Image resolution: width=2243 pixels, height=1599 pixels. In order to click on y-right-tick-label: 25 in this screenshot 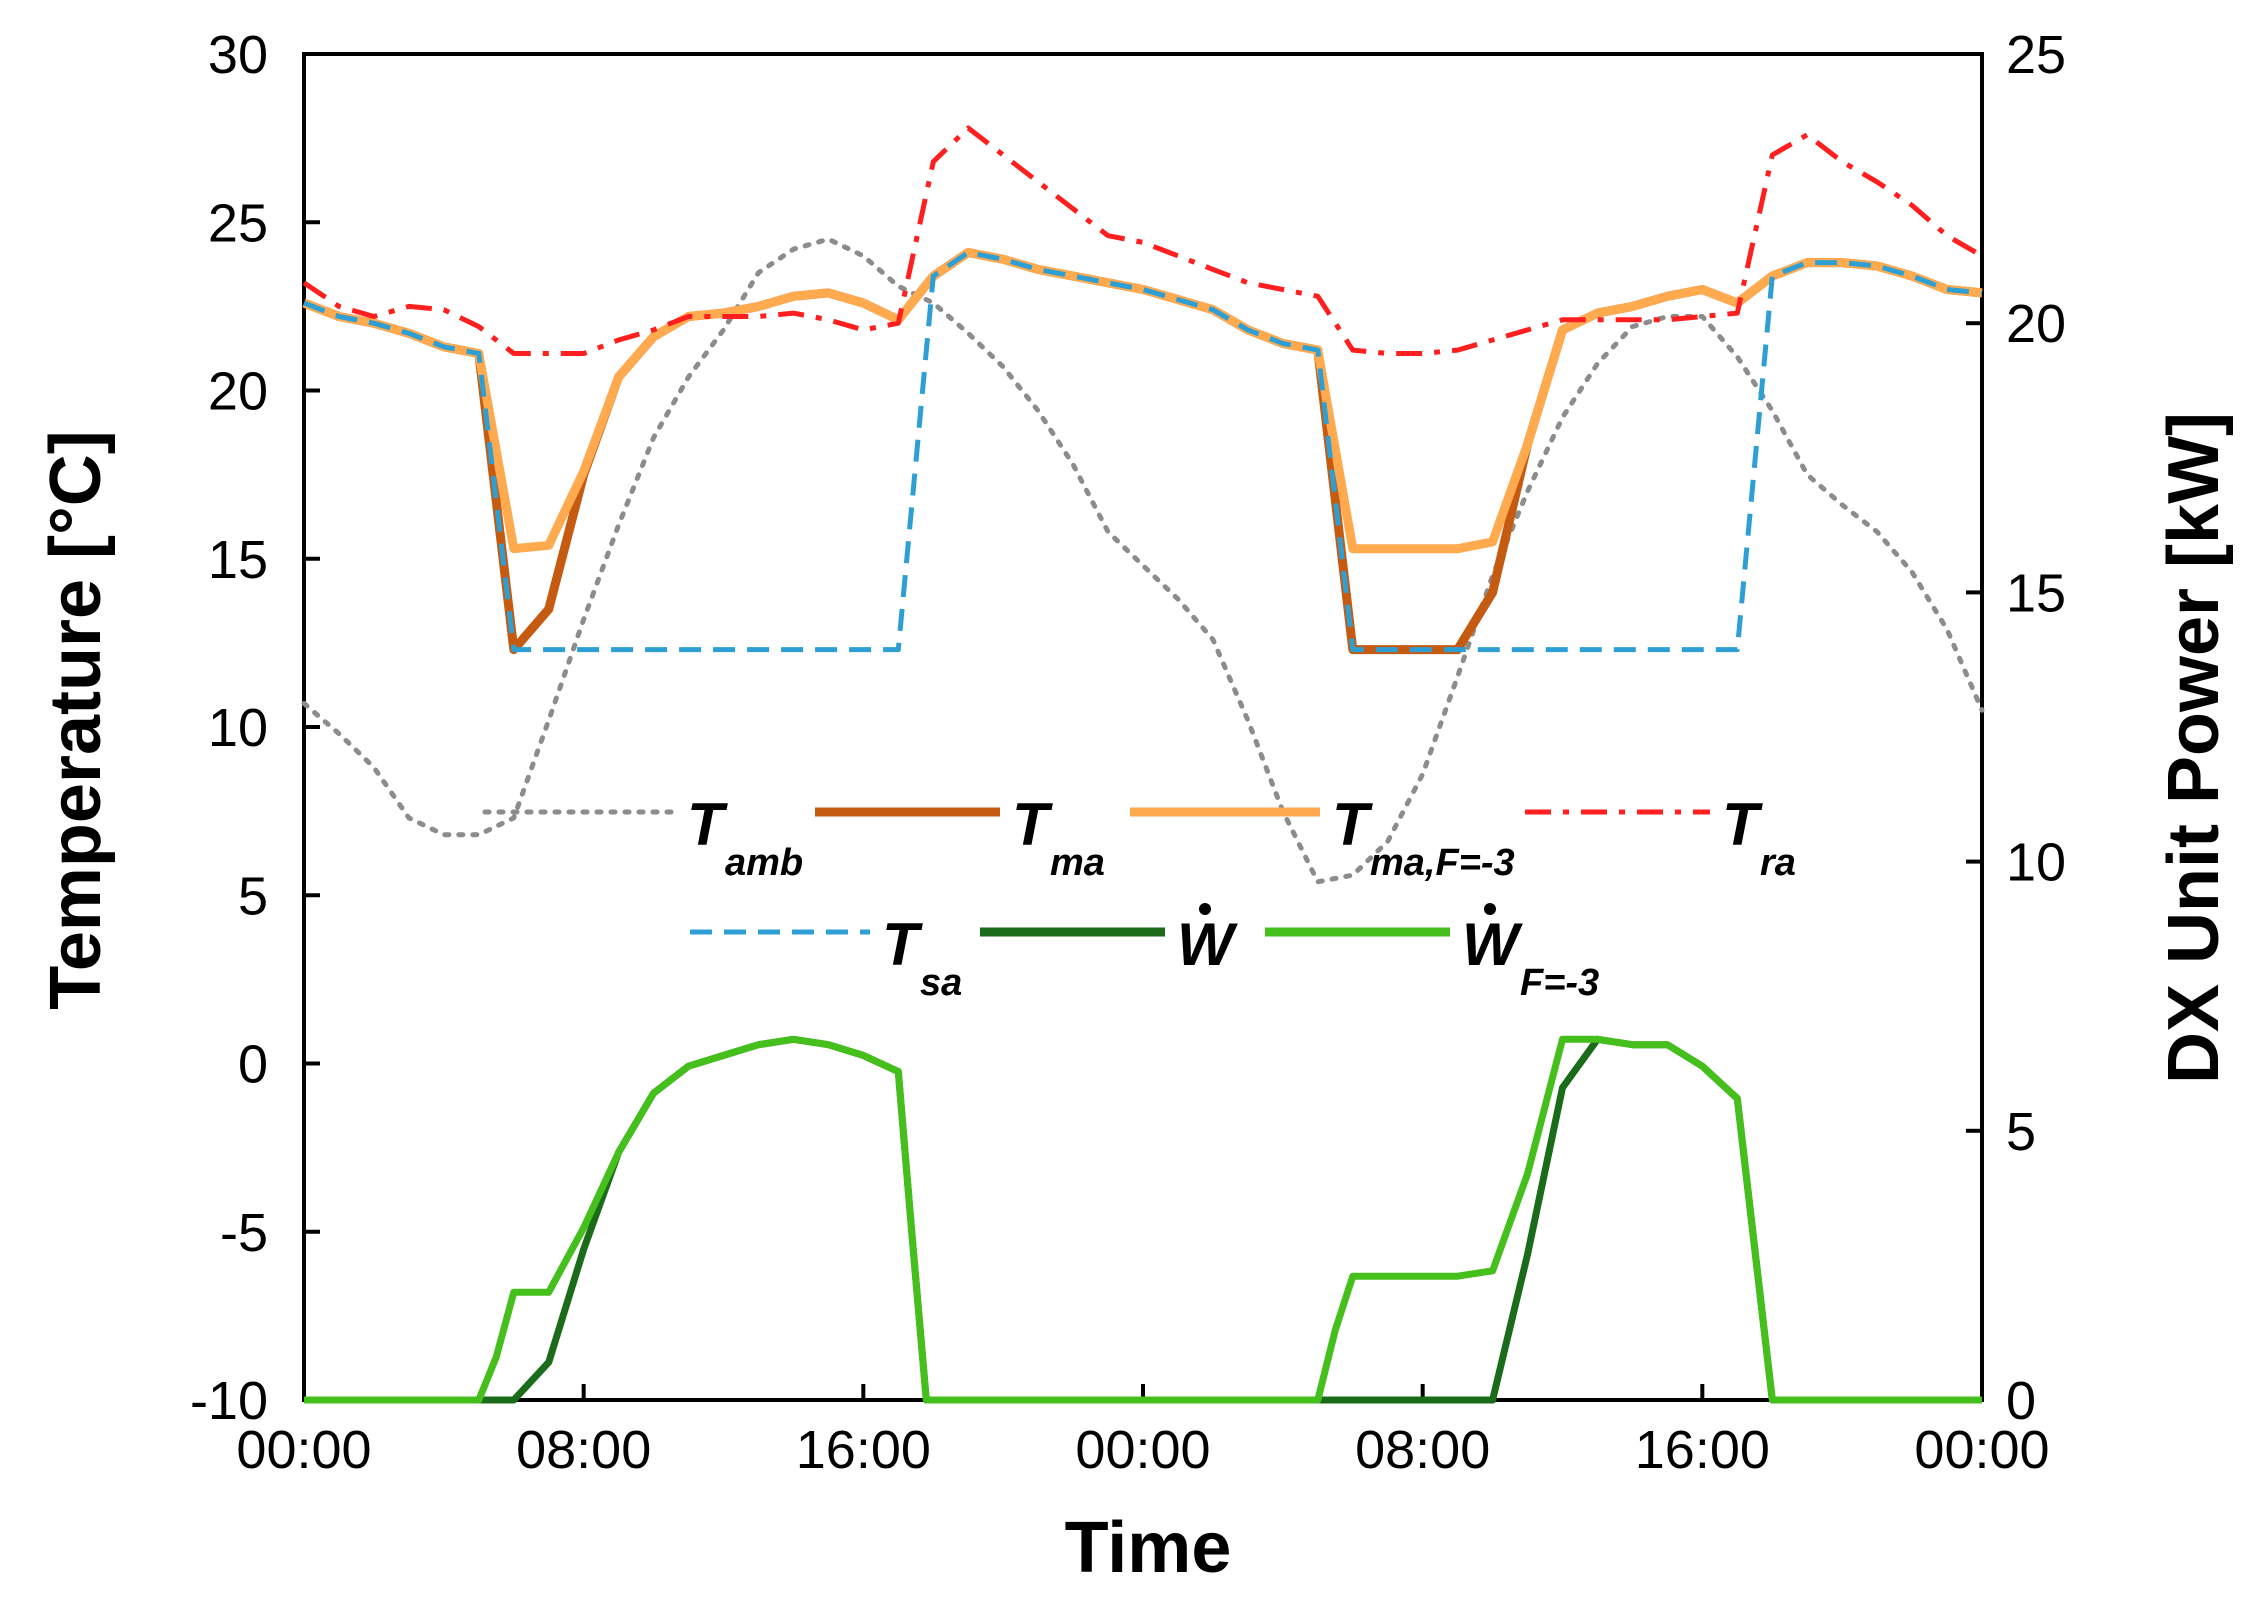, I will do `click(2036, 55)`.